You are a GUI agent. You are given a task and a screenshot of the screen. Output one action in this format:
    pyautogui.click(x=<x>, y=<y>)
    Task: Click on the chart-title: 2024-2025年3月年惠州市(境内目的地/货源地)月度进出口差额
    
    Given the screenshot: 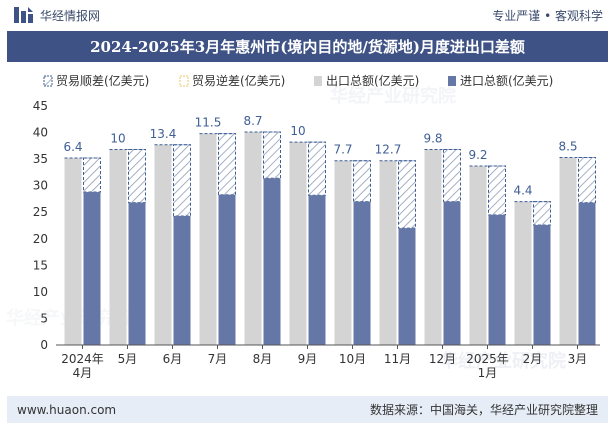 What is the action you would take?
    pyautogui.click(x=307, y=46)
    